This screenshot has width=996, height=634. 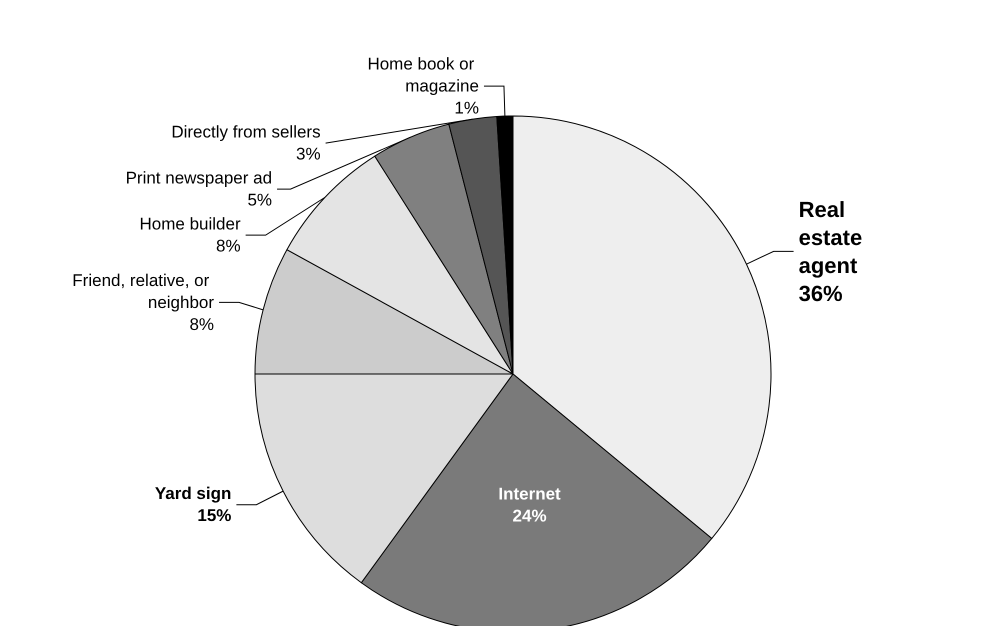 I want to click on data-label: 36%, so click(x=820, y=293).